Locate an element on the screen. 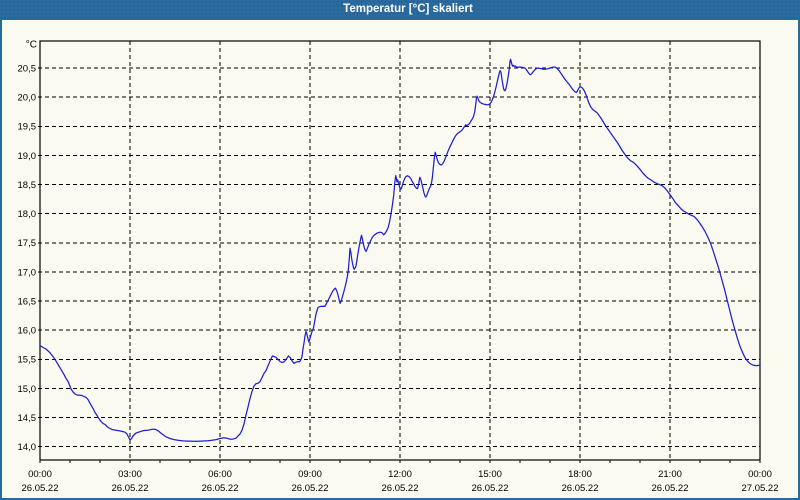  svg-text: 19,0 is located at coordinates (27, 156).